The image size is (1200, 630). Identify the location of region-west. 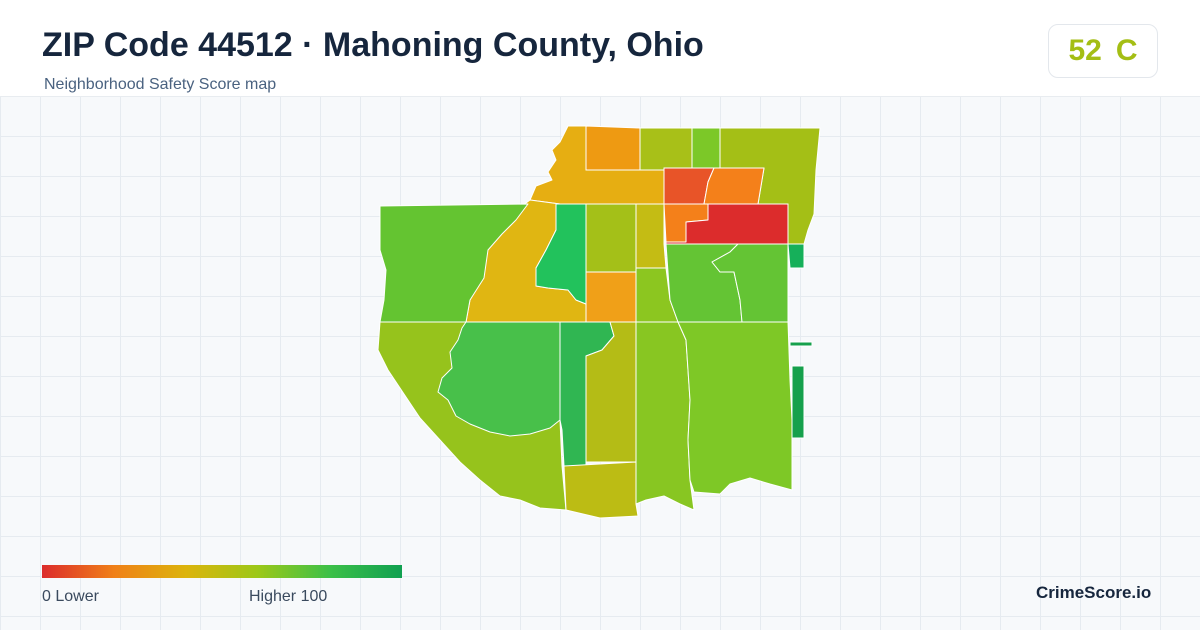
(454, 263).